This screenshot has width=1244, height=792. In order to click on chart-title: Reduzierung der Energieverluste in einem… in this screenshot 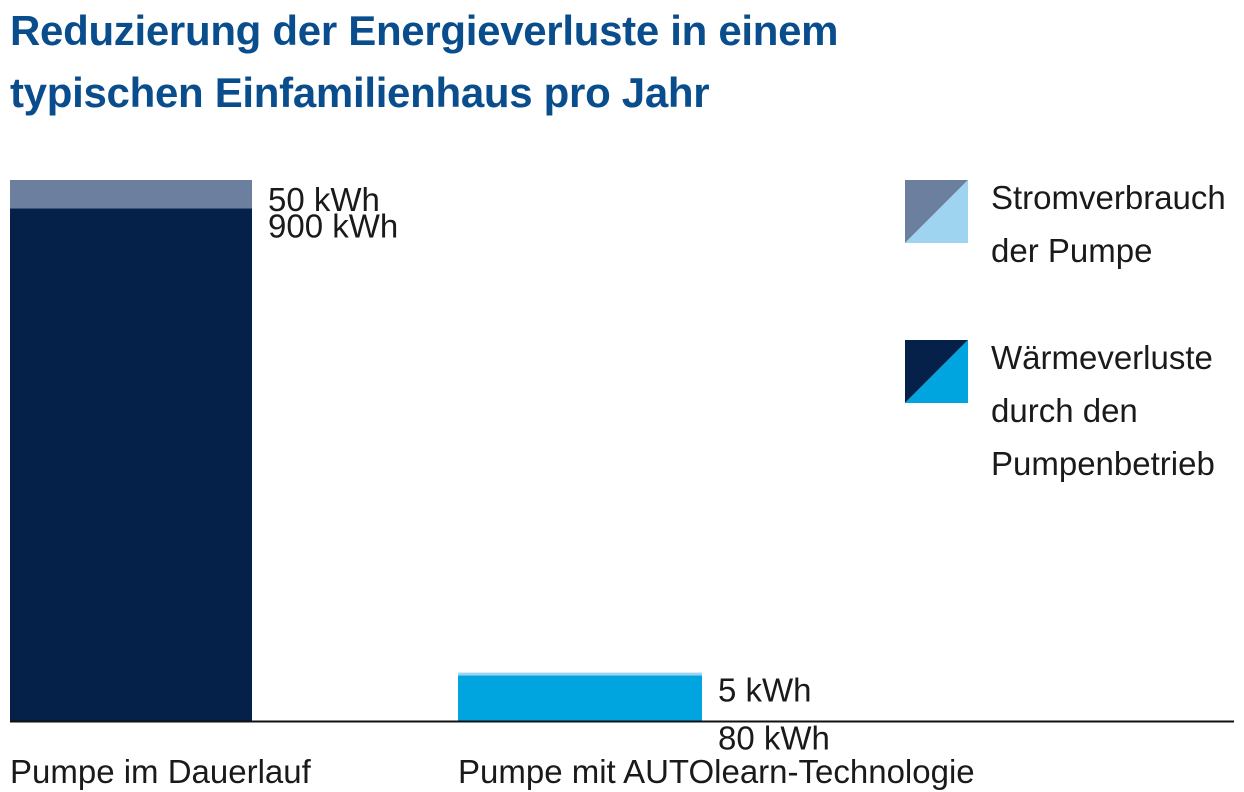, I will do `click(424, 62)`.